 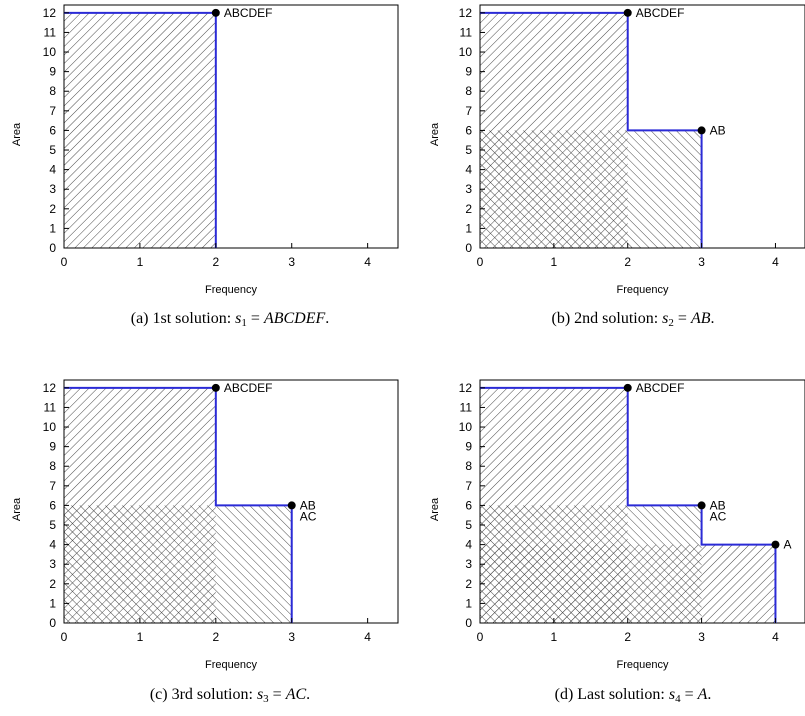 I want to click on caption-prefix: (a) 1st solution:, so click(x=183, y=318).